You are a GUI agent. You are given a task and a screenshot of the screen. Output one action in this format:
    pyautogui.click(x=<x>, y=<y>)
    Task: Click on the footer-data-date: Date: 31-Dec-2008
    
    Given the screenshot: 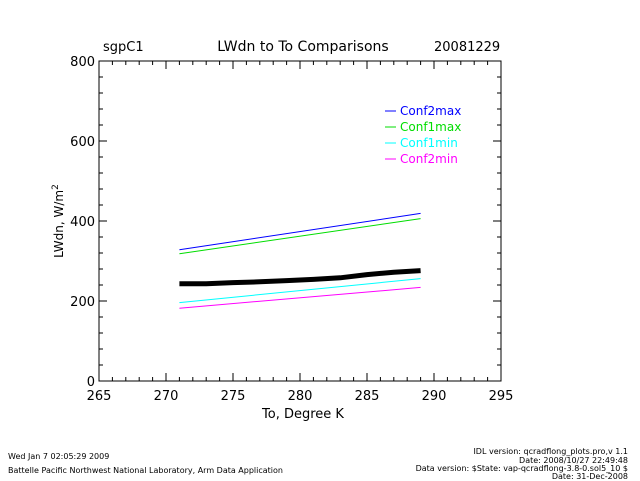 What is the action you would take?
    pyautogui.click(x=589, y=476)
    